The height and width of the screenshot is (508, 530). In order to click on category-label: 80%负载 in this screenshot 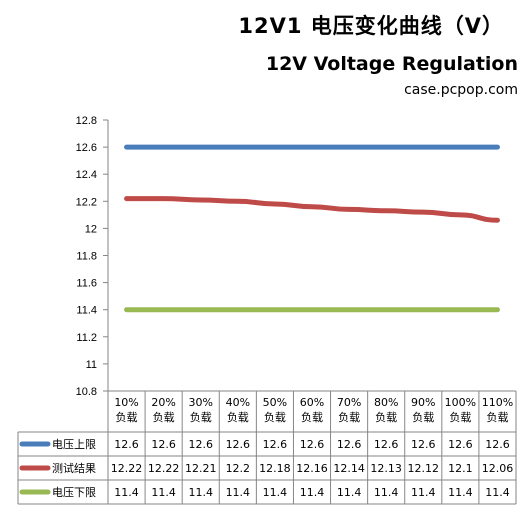, I will do `click(386, 410)`.